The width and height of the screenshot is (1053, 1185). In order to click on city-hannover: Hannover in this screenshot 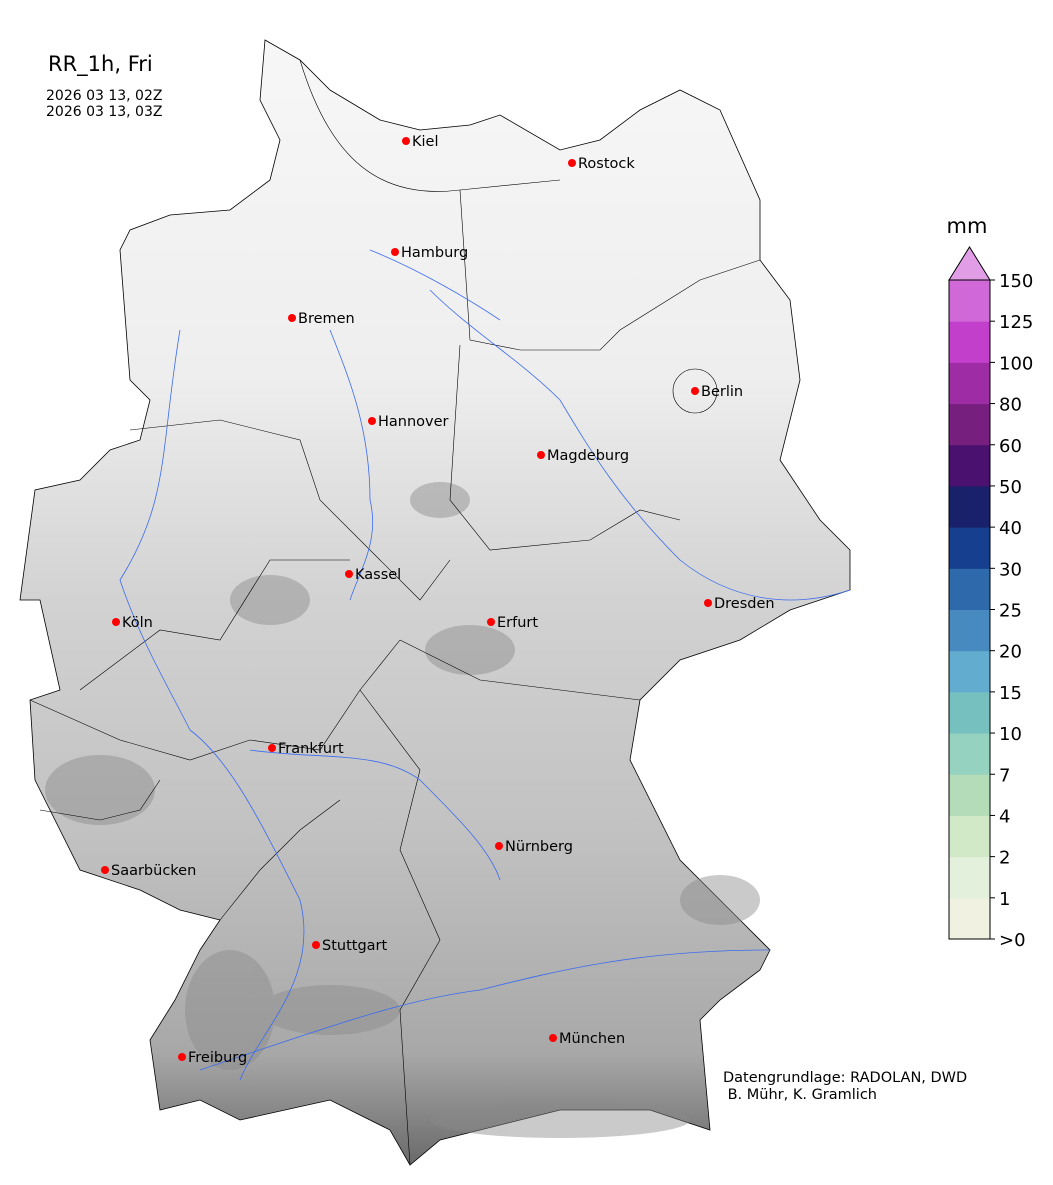, I will do `click(408, 422)`.